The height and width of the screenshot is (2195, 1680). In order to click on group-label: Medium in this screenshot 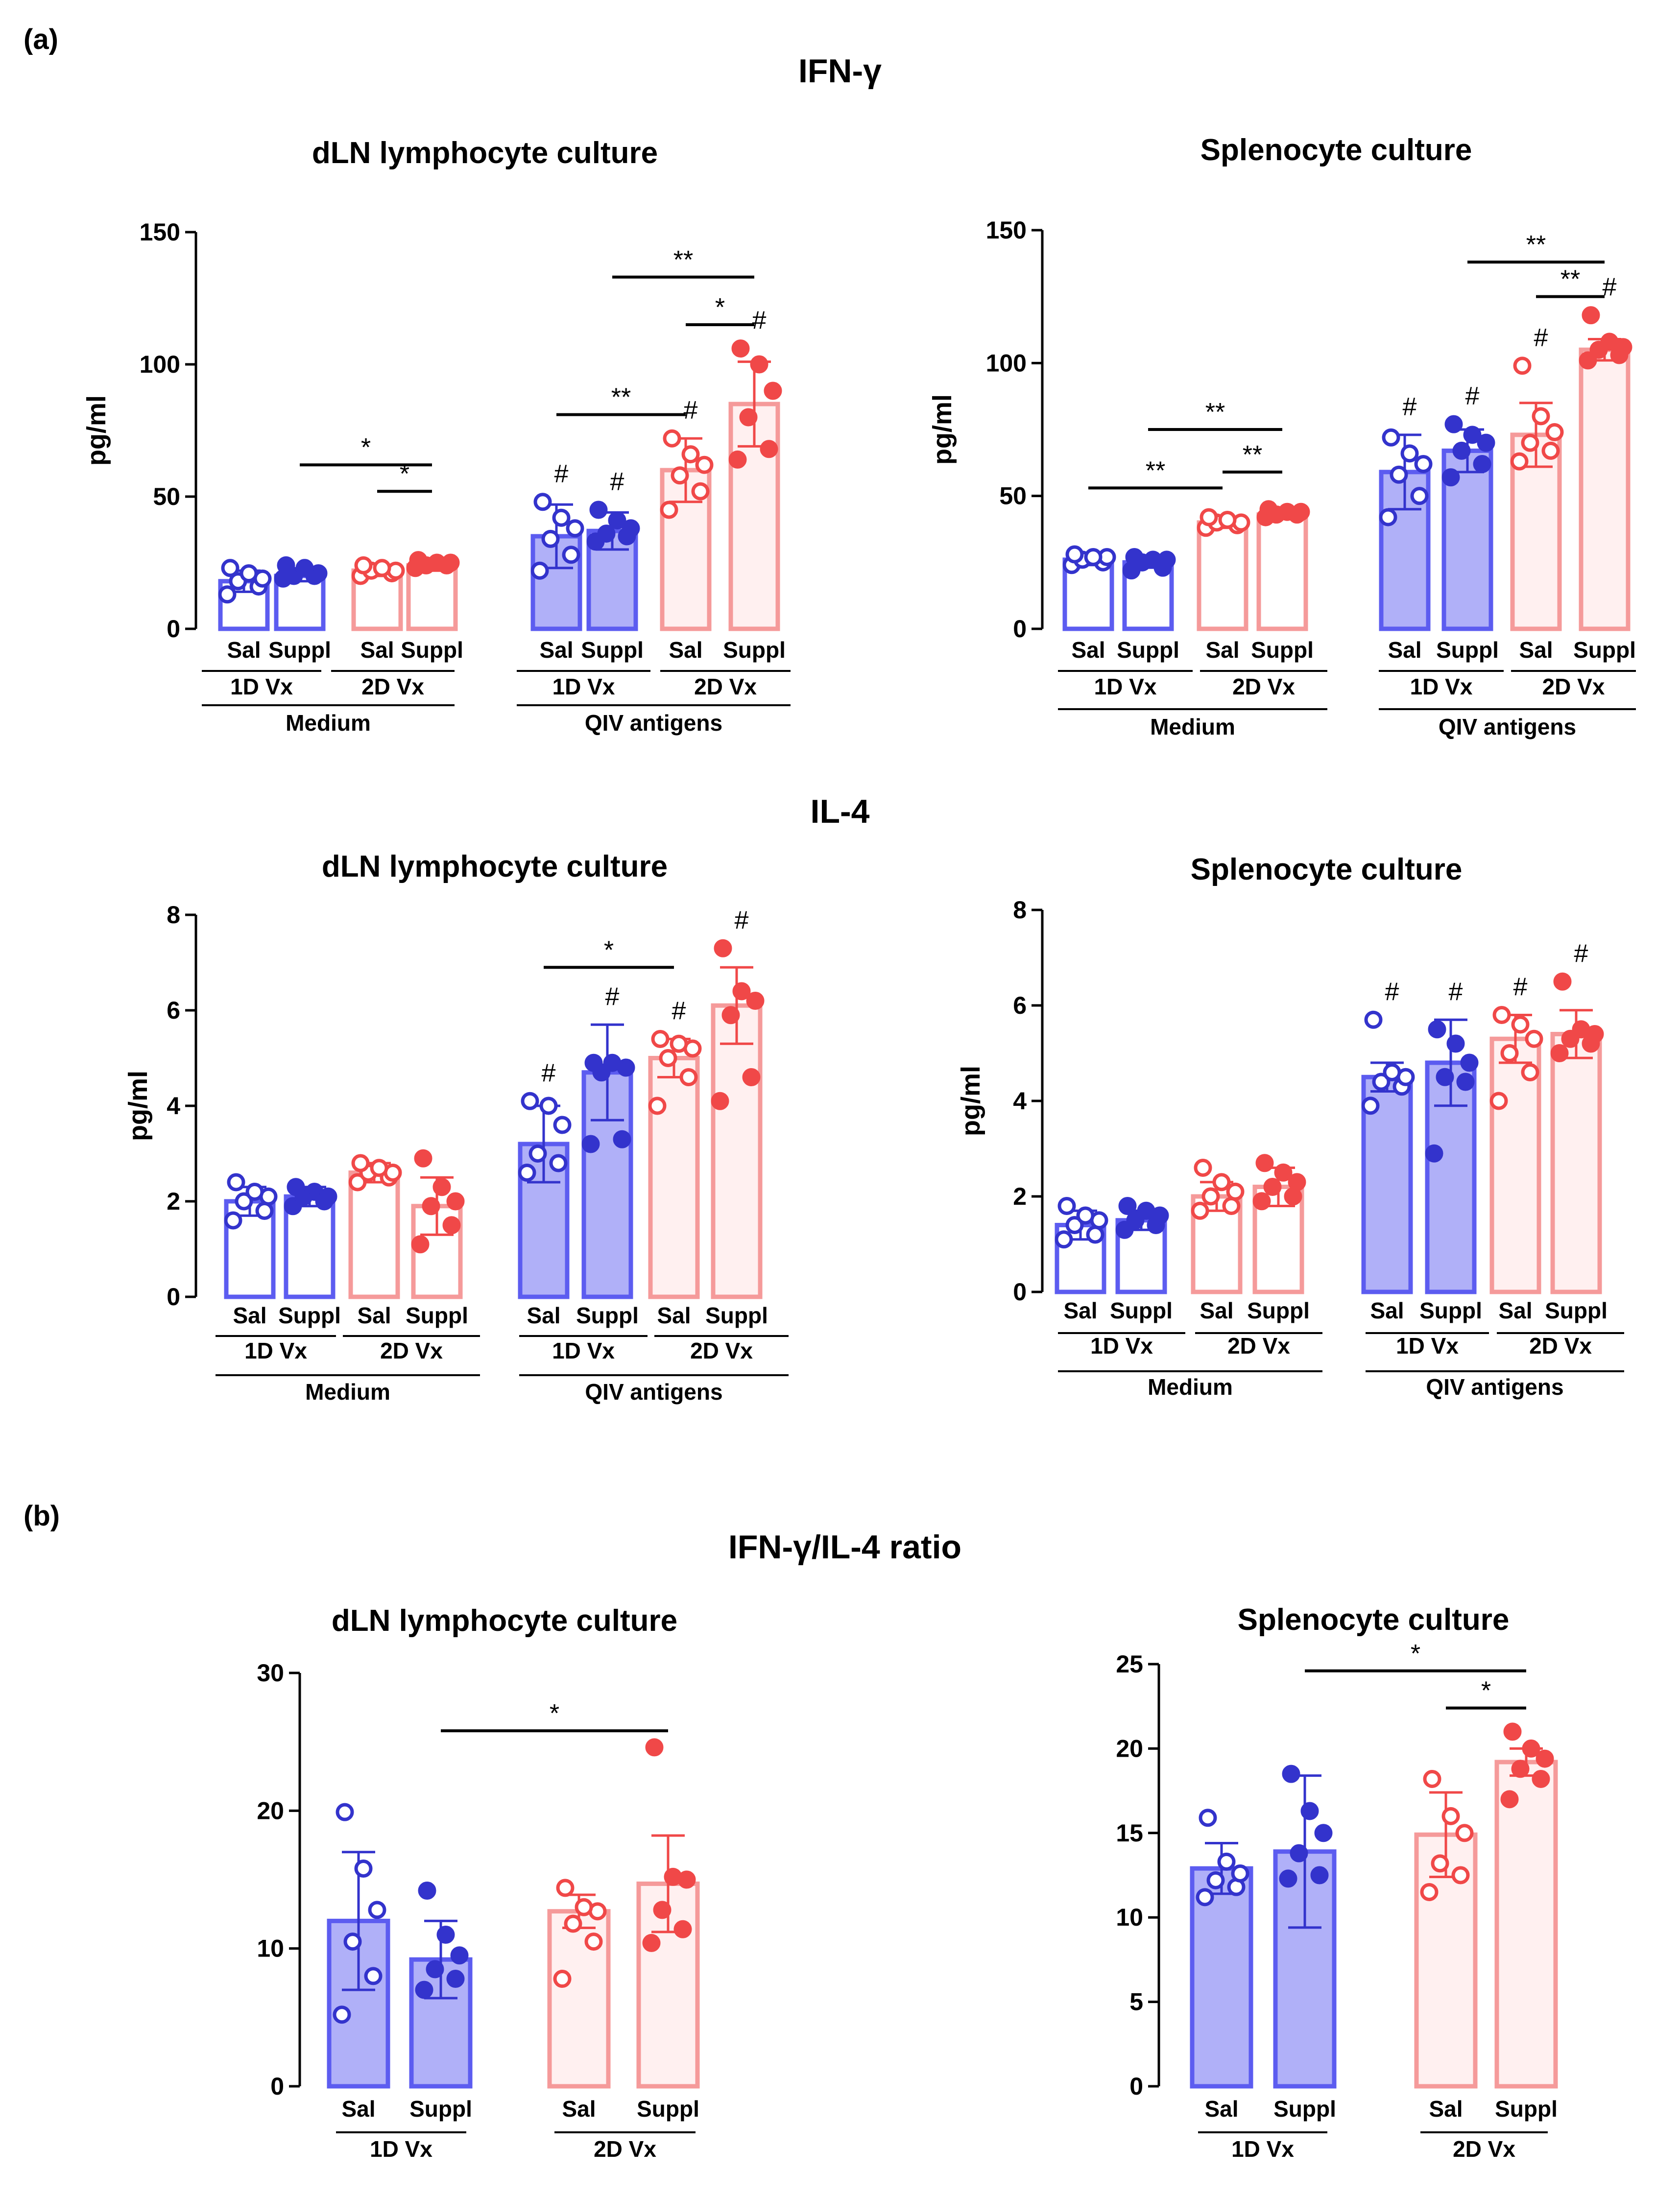, I will do `click(1190, 1387)`.